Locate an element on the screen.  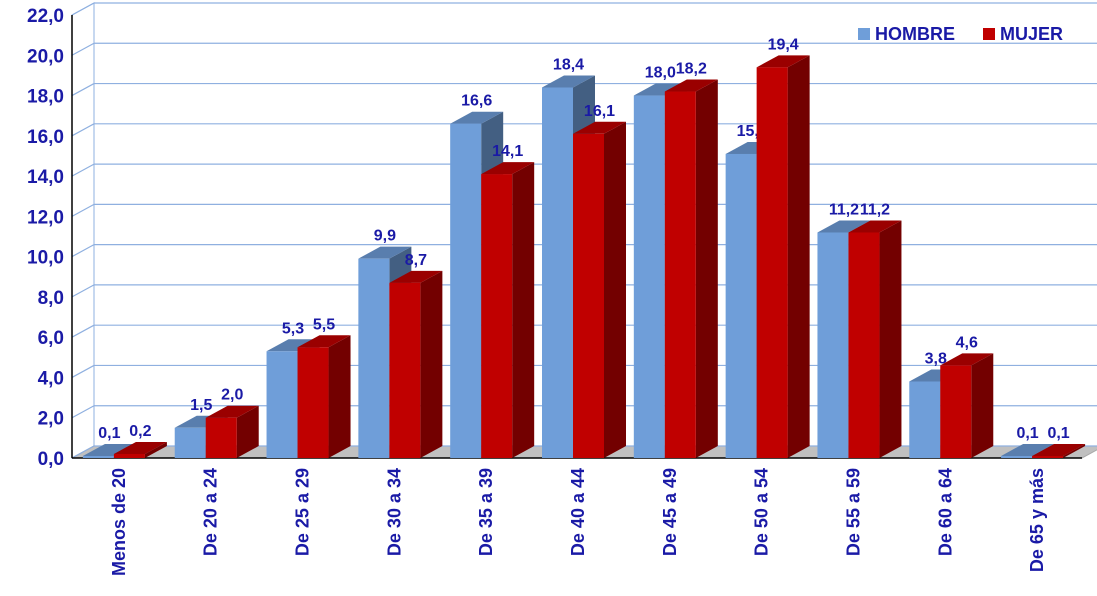
data-label-hombre: 3,8 is located at coordinates (936, 358).